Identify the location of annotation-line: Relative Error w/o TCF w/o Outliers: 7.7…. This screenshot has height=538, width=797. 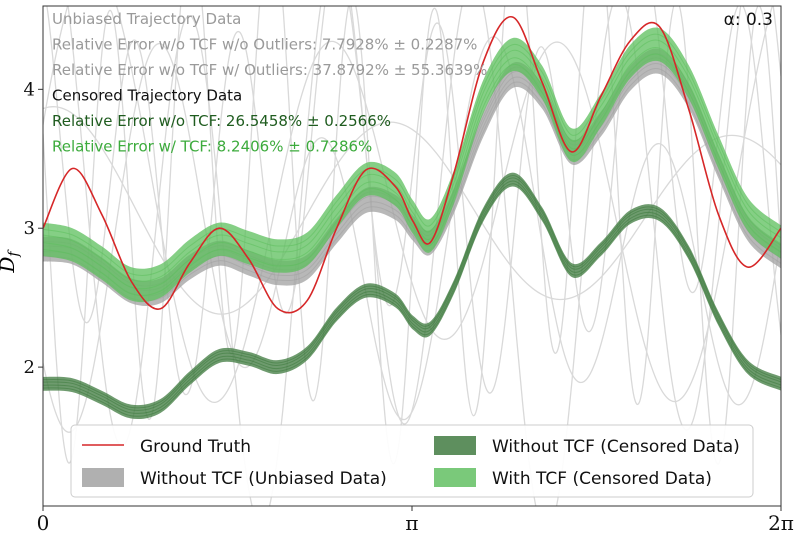
(264, 45).